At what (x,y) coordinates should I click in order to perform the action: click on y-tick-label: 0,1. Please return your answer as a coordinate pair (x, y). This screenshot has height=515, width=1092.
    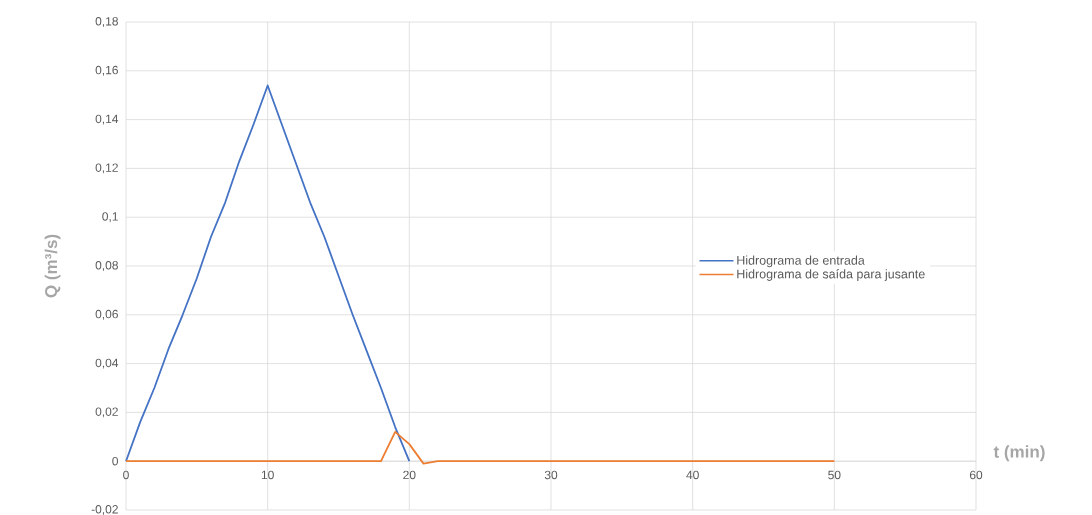
    Looking at the image, I should click on (110, 217).